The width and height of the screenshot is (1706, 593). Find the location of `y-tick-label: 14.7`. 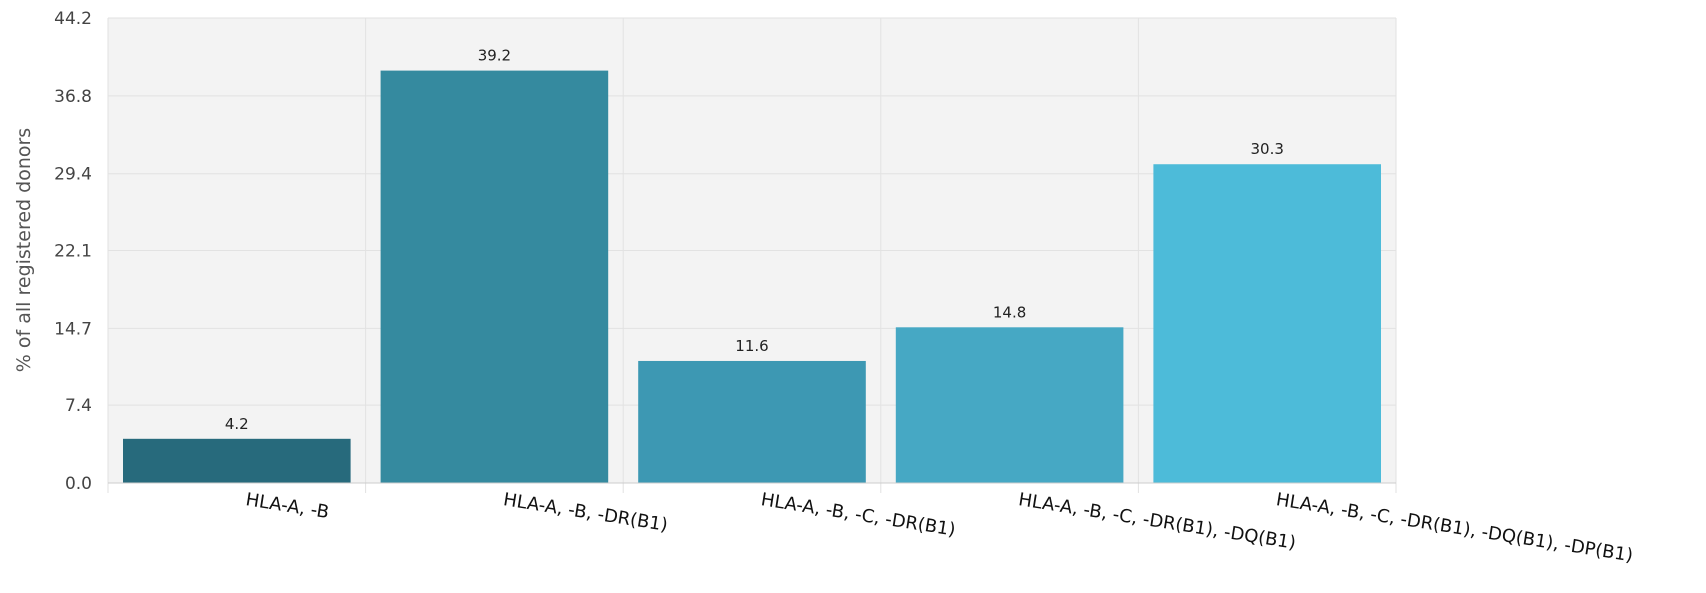

y-tick-label: 14.7 is located at coordinates (73, 329).